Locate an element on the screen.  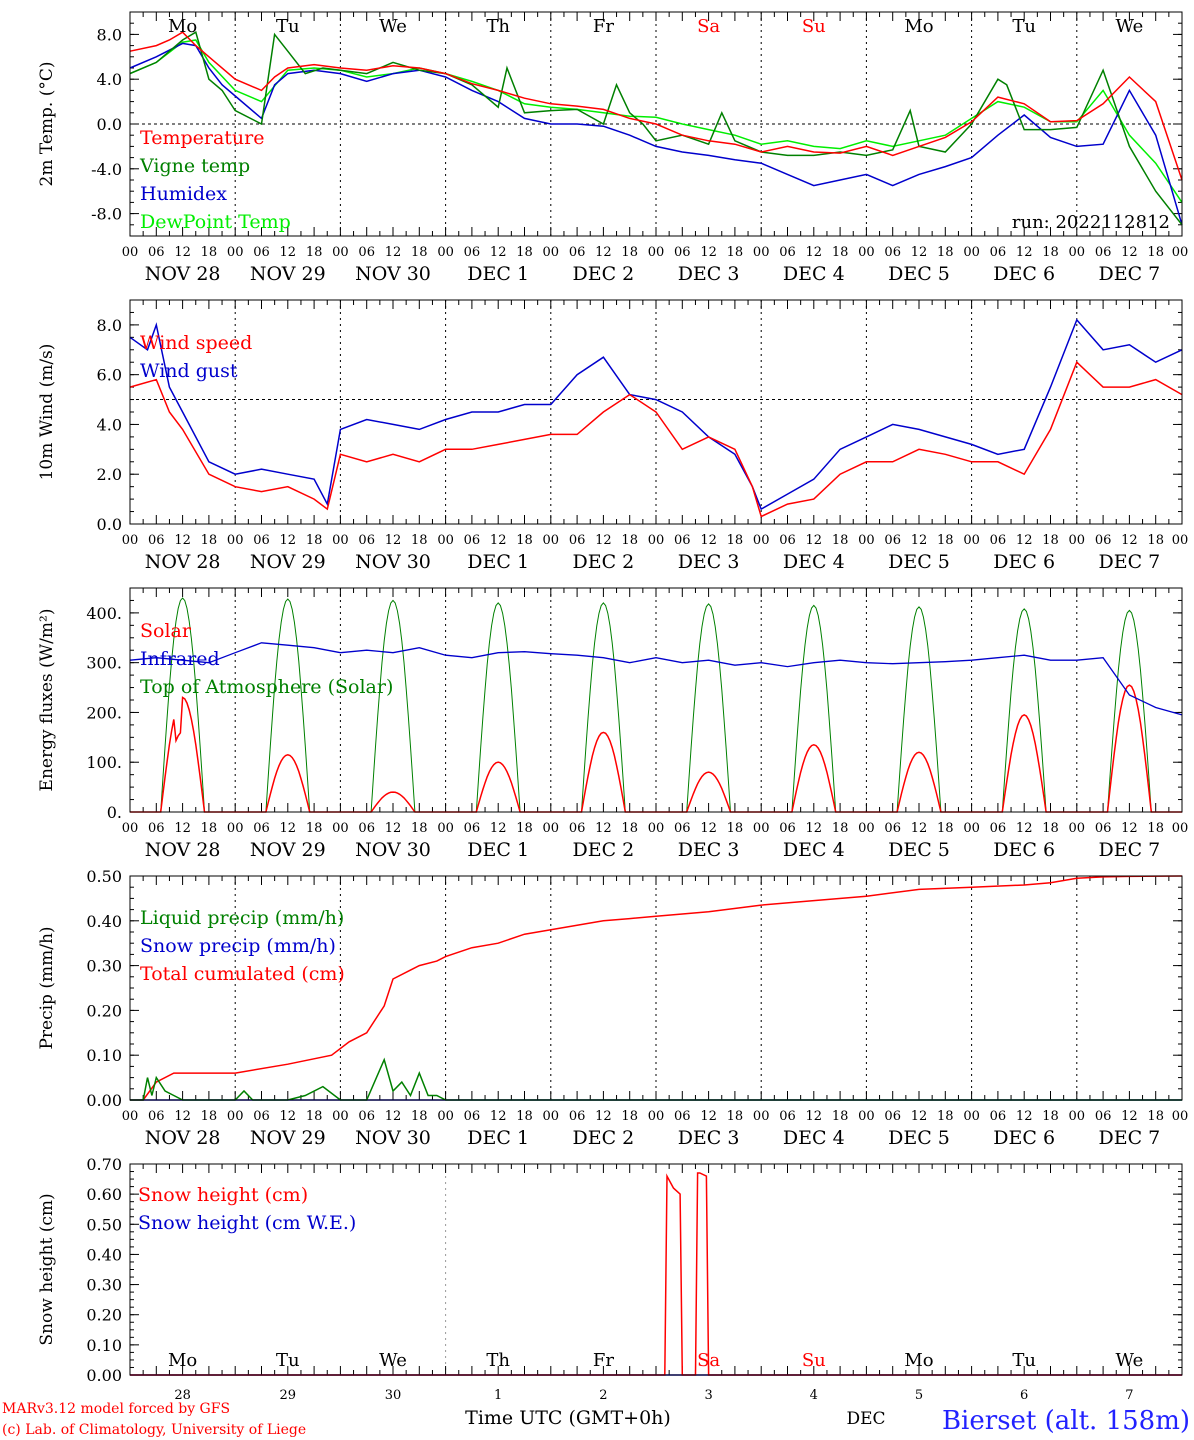
series-line is located at coordinates (656, 121).